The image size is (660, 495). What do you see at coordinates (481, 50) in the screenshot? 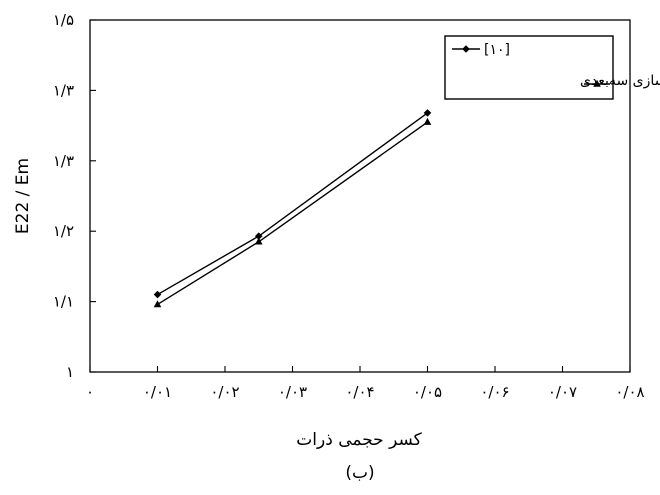
I see `legend-item: [۱۰]` at bounding box center [481, 50].